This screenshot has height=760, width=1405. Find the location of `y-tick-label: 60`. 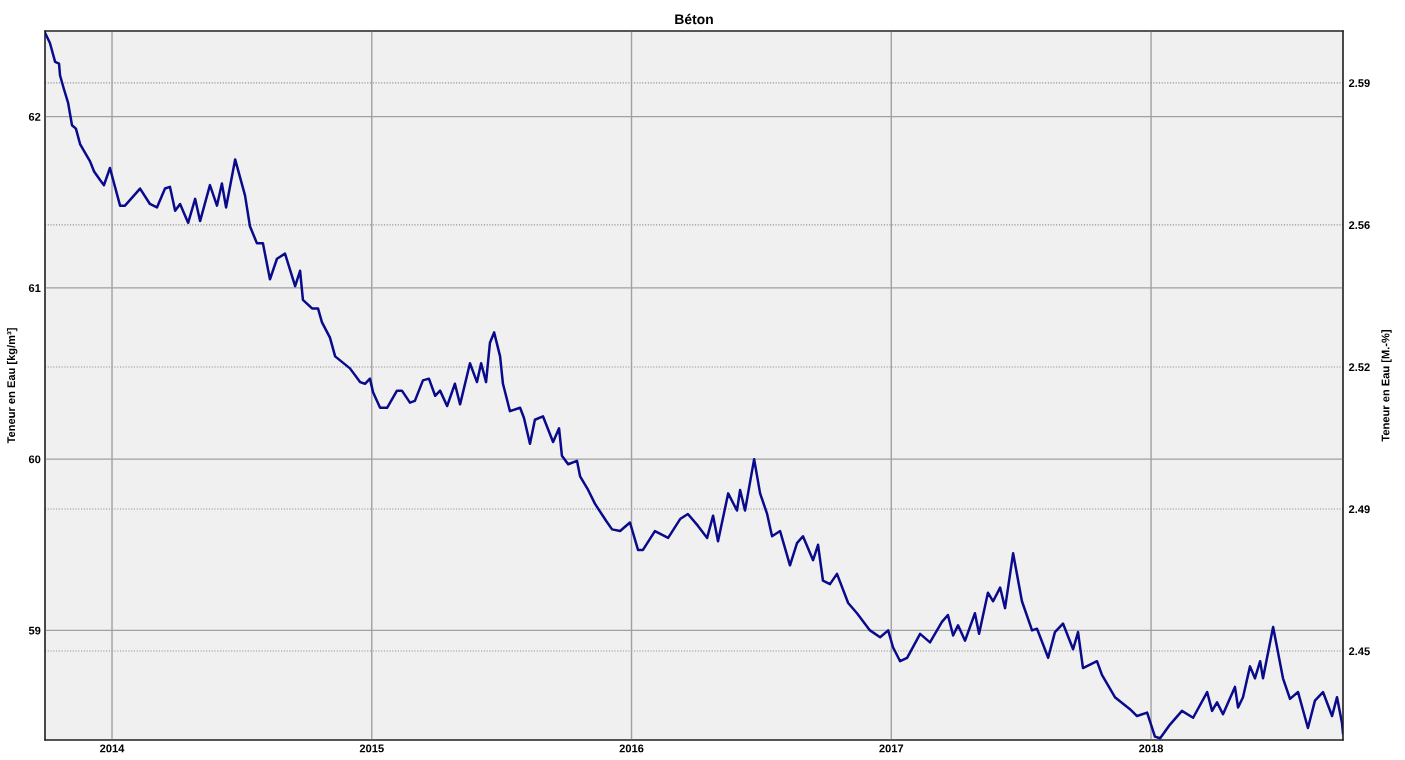

y-tick-label: 60 is located at coordinates (34, 459).